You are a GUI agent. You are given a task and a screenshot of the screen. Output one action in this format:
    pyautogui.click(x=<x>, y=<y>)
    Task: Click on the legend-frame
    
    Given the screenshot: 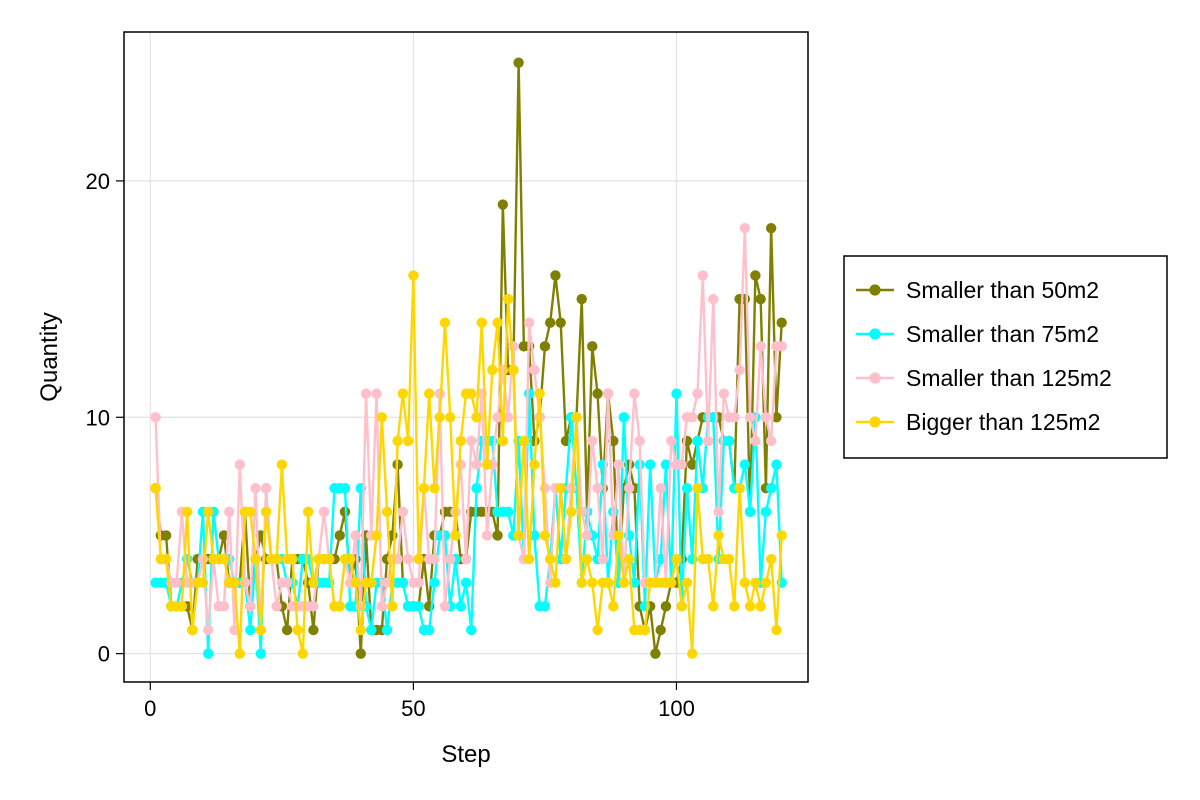 What is the action you would take?
    pyautogui.click(x=1005, y=357)
    